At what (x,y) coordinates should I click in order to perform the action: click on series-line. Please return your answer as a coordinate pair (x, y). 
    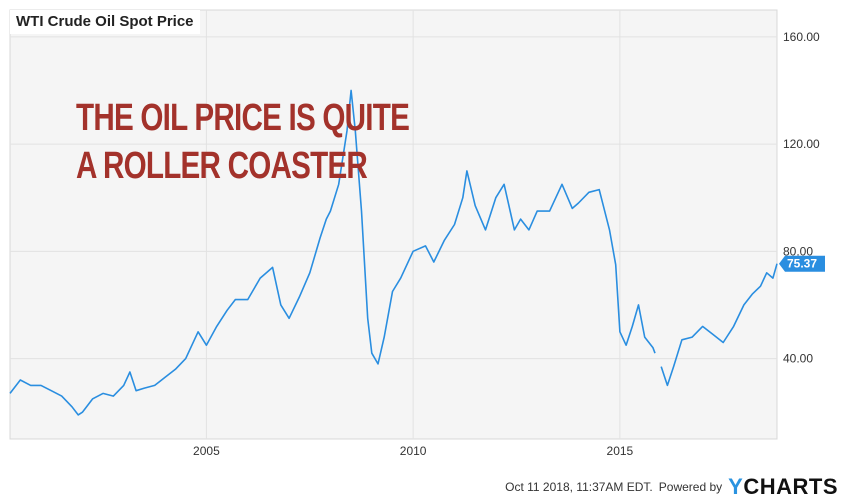
    Looking at the image, I should click on (719, 325).